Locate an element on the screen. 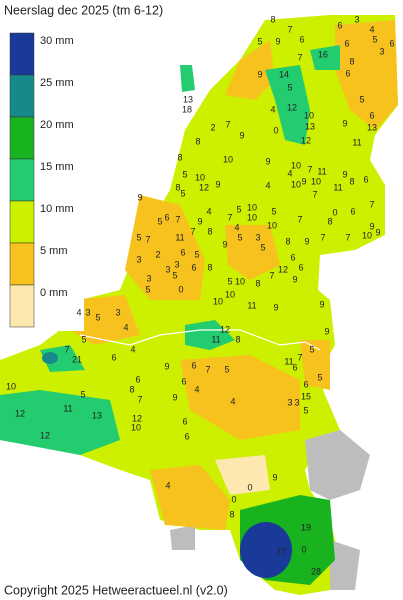 Image resolution: width=403 pixels, height=600 pixels. map-title: Neerslag dec 2025 (tm 6-12) is located at coordinates (83, 10).